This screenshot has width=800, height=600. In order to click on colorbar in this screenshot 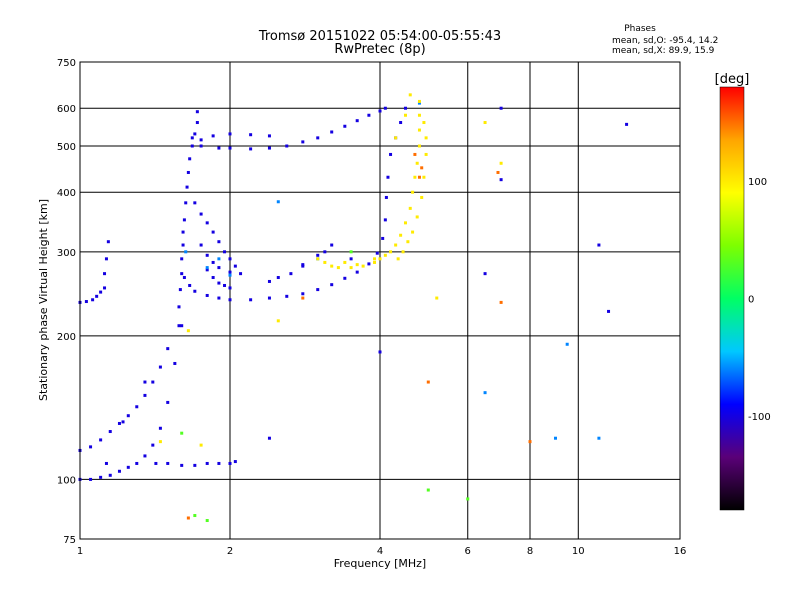, I will do `click(732, 298)`.